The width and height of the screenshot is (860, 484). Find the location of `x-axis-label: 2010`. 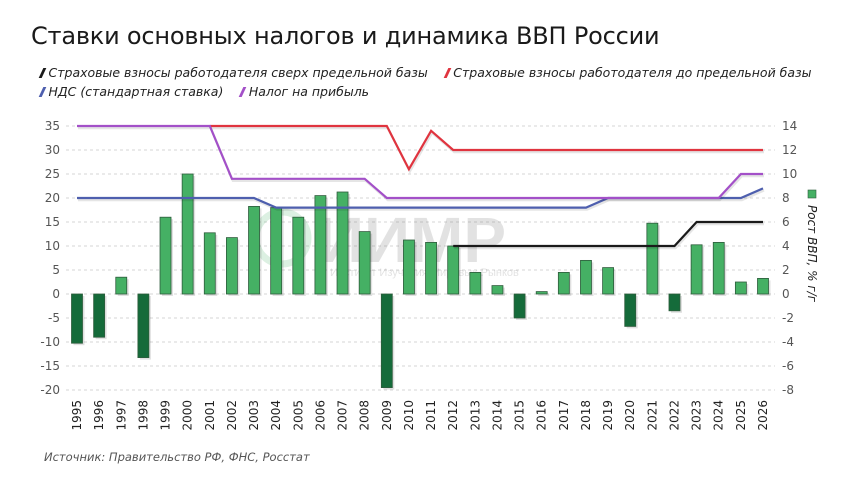

x-axis-label: 2010 is located at coordinates (409, 415).